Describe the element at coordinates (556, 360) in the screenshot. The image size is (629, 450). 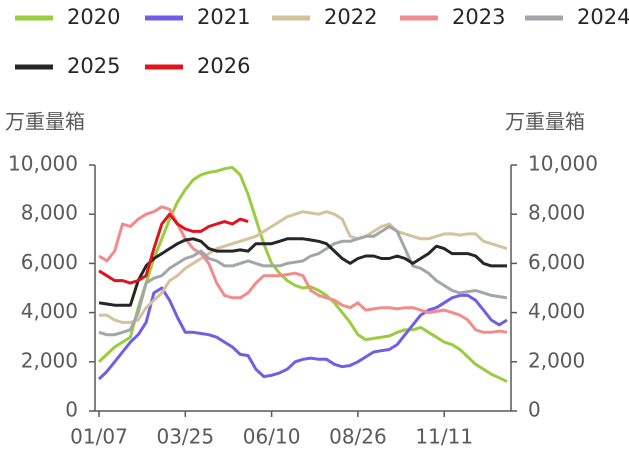
I see `y2-tick-label: 2,000` at that location.